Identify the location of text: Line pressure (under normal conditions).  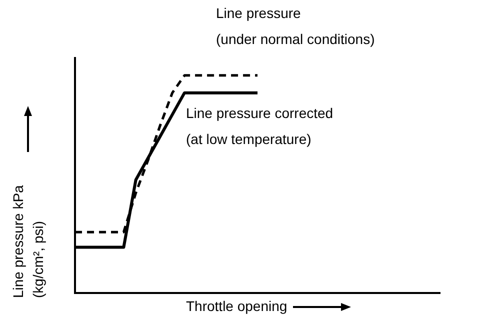
(308, 26).